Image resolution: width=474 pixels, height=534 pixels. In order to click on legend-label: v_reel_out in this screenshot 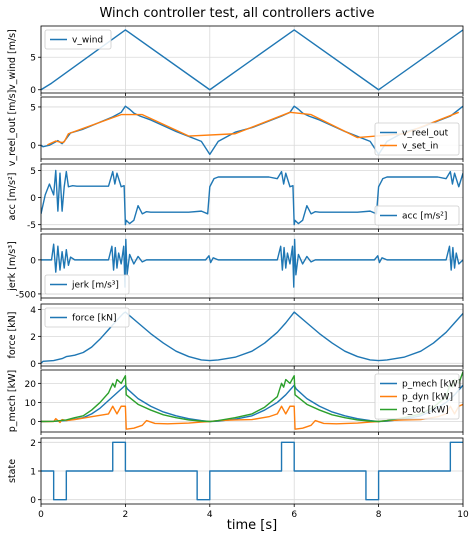, I will do `click(425, 134)`.